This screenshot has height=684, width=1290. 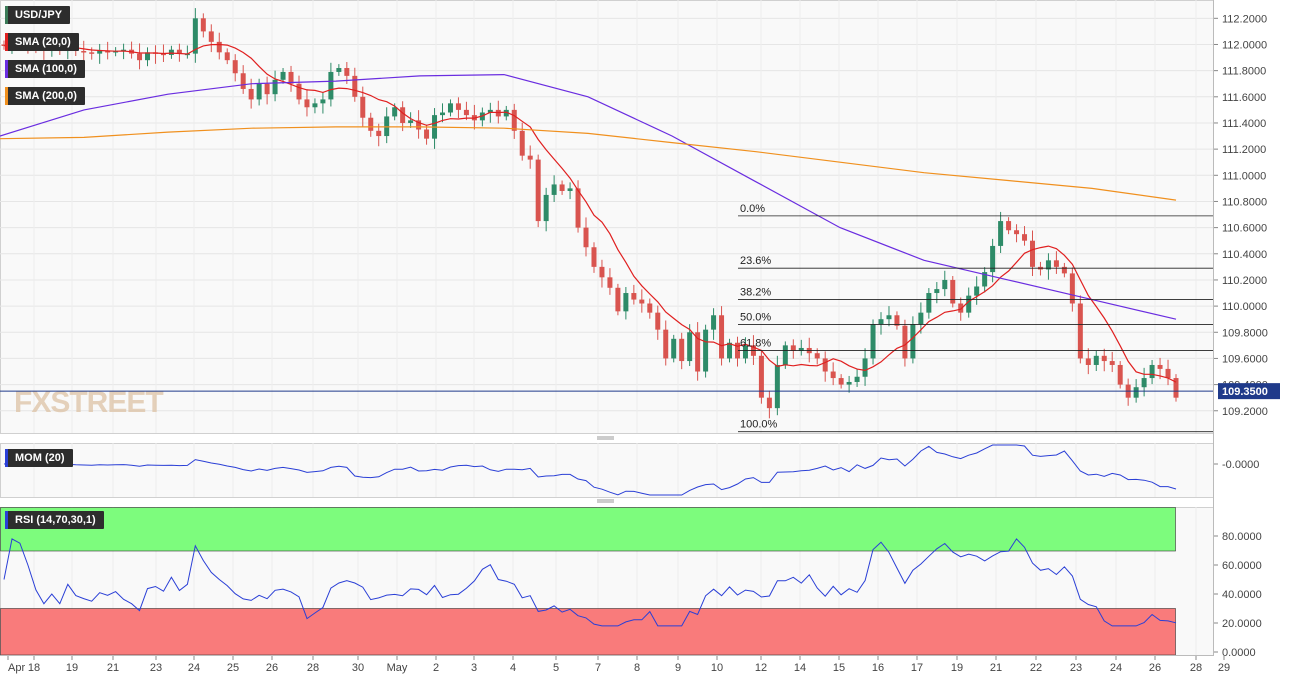 What do you see at coordinates (1155, 668) in the screenshot?
I see `x-tick-label: 26` at bounding box center [1155, 668].